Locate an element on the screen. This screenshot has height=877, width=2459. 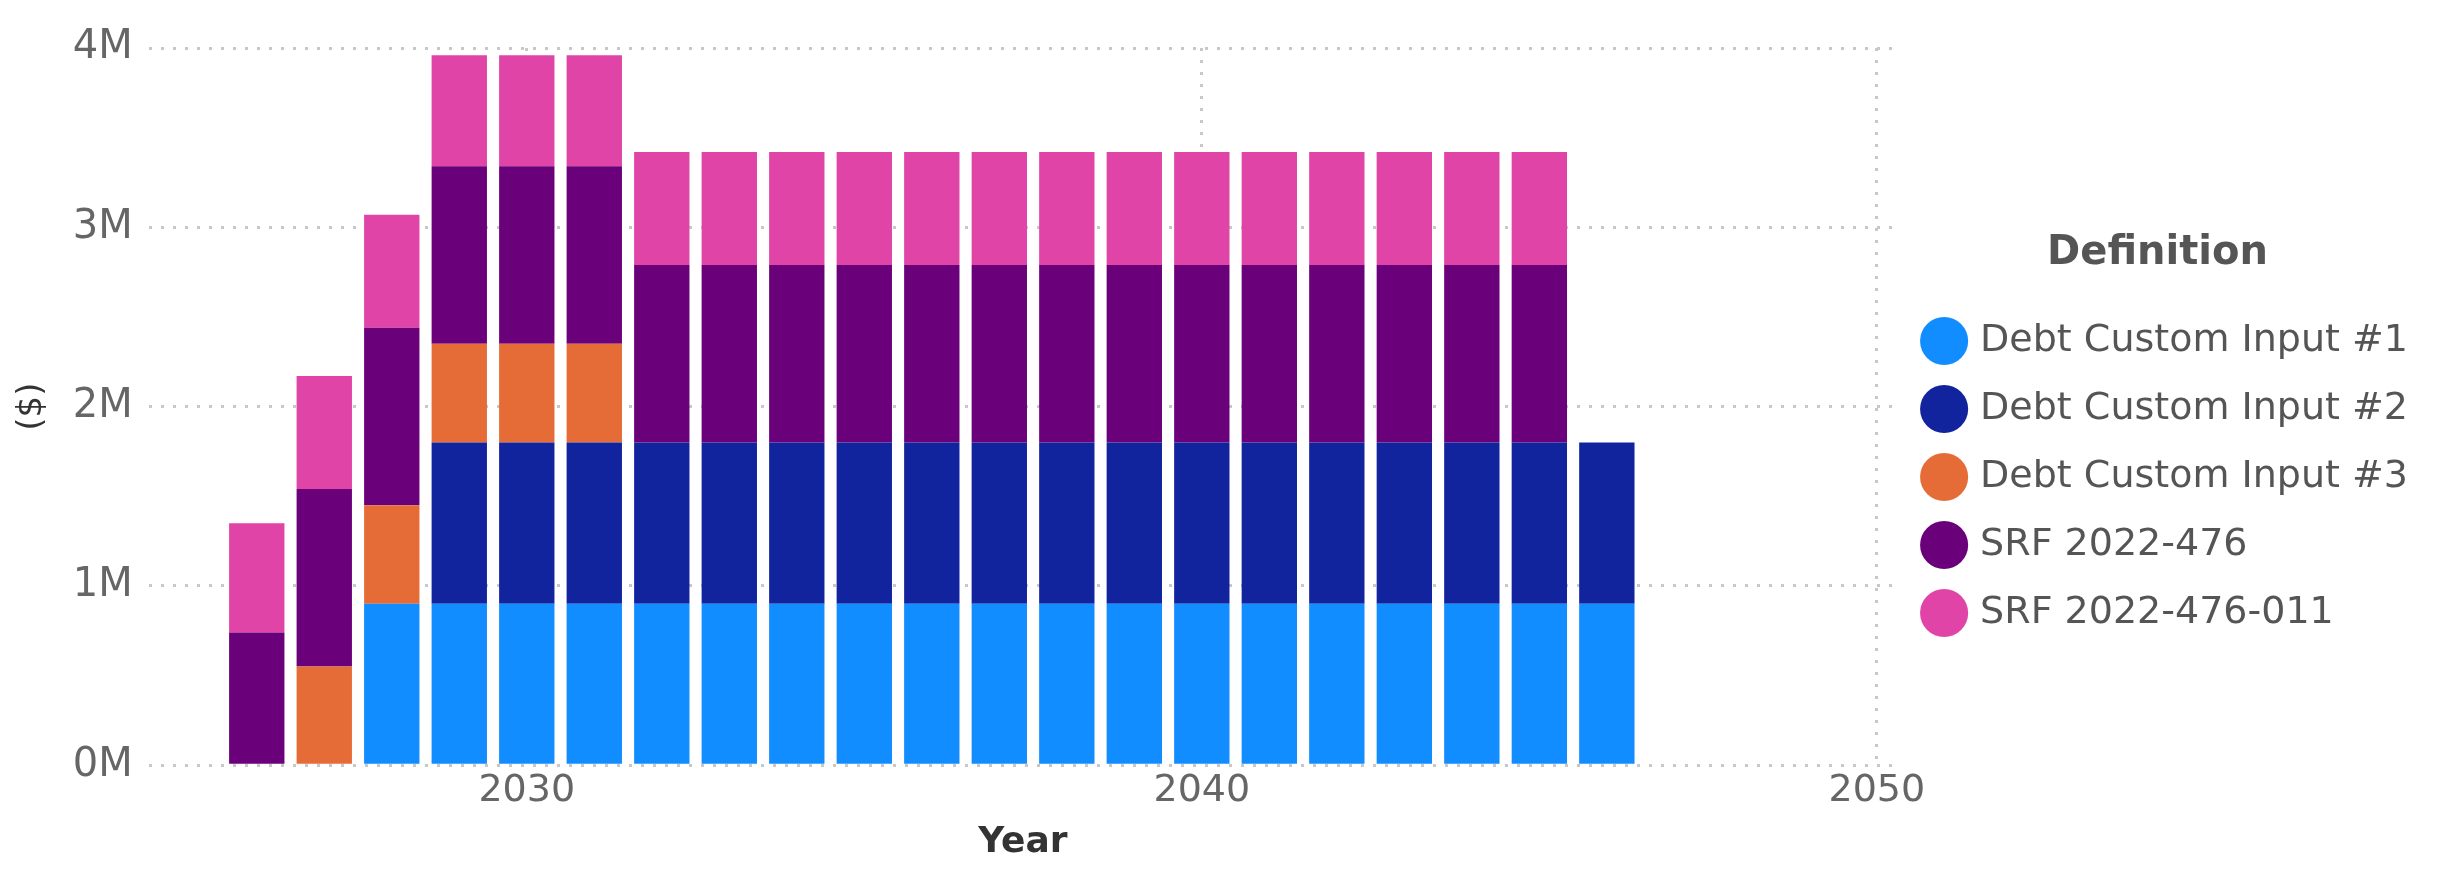
y-tick-label: 4M is located at coordinates (102, 44).